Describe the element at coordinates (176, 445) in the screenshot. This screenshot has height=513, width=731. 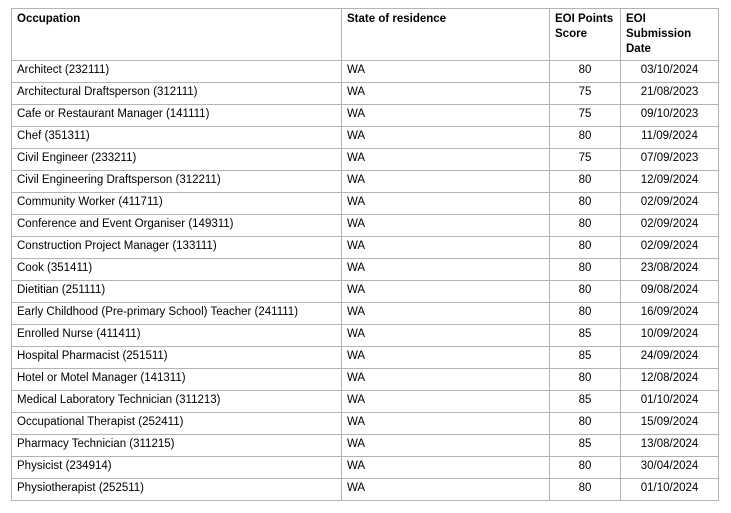
I see `cell-occupation: Pharmacy Technician (311215)` at that location.